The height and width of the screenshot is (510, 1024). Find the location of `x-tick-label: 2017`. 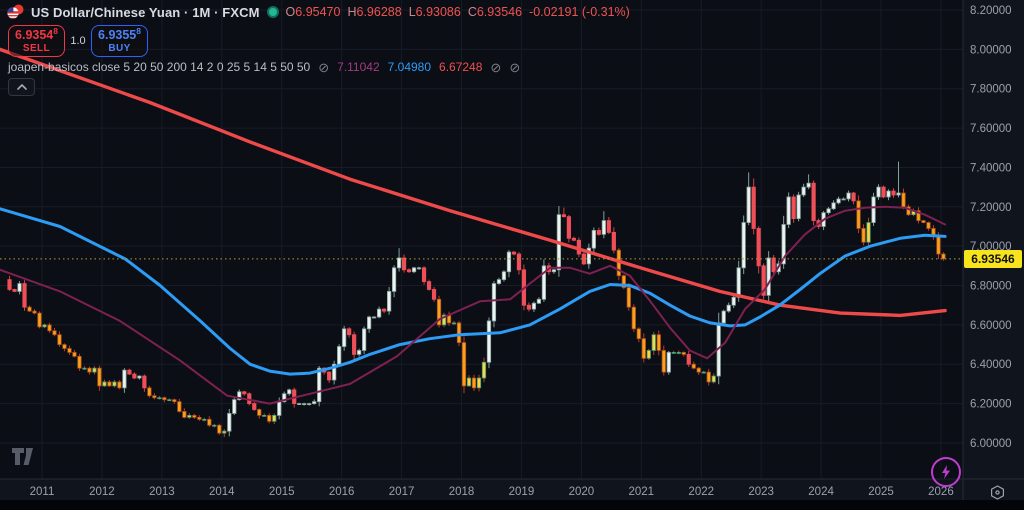

x-tick-label: 2017 is located at coordinates (402, 492).